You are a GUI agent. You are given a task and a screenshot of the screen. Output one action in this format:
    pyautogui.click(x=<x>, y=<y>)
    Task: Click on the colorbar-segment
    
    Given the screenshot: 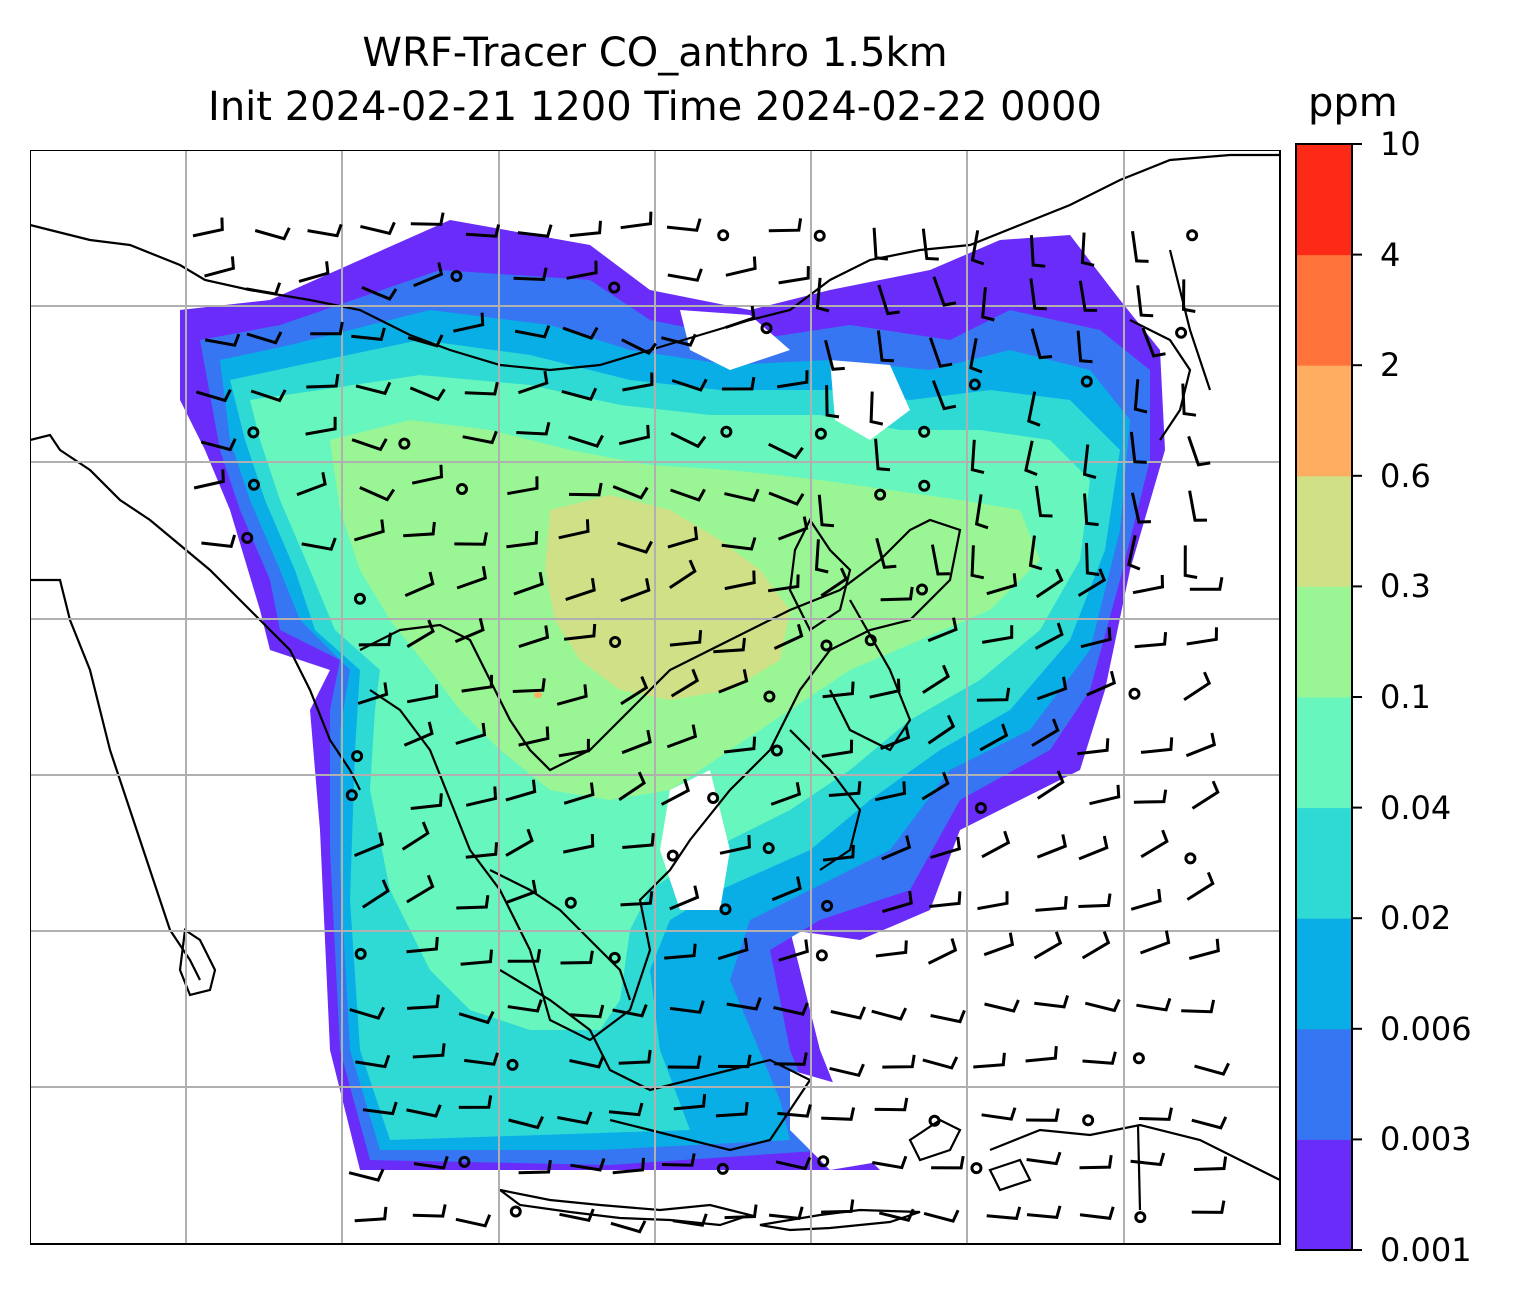 What is the action you would take?
    pyautogui.click(x=1324, y=974)
    